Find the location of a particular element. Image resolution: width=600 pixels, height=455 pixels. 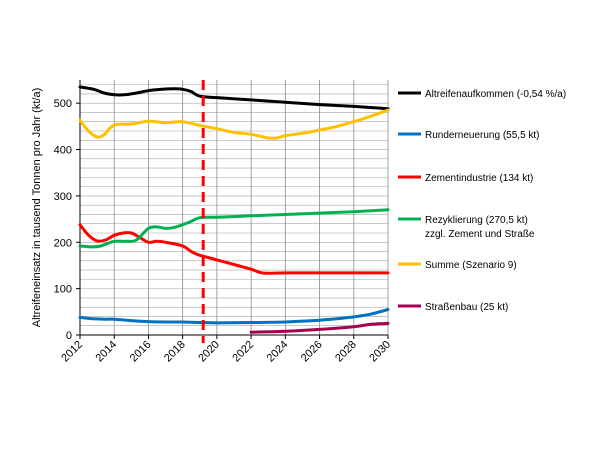

legend-label-1: Runderneuerung (55,5 kt) is located at coordinates (482, 135).